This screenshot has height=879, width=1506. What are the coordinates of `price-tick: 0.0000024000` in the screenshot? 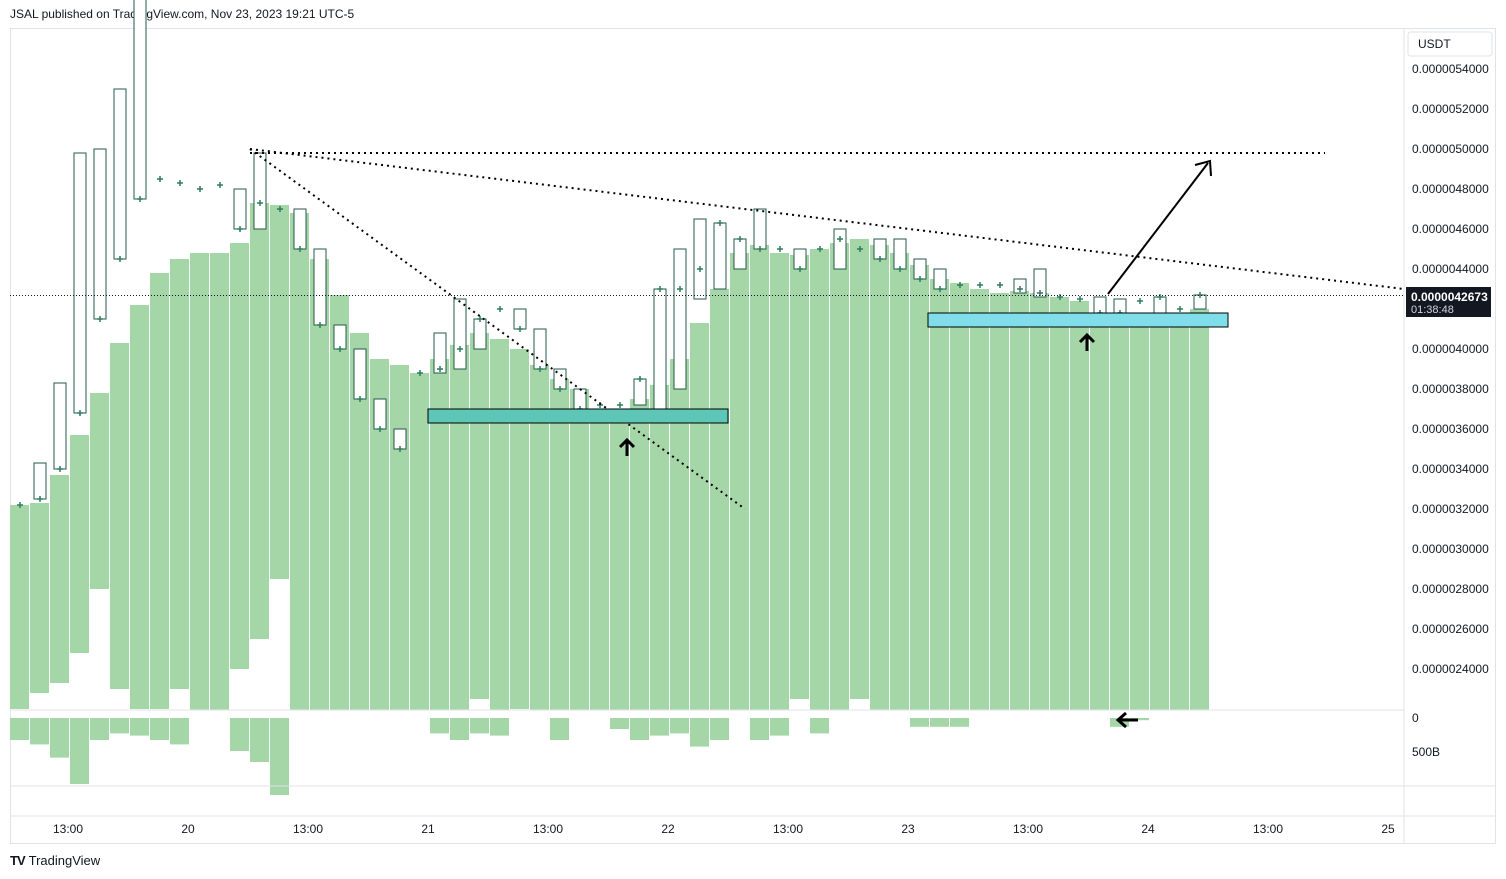 It's located at (1450, 669).